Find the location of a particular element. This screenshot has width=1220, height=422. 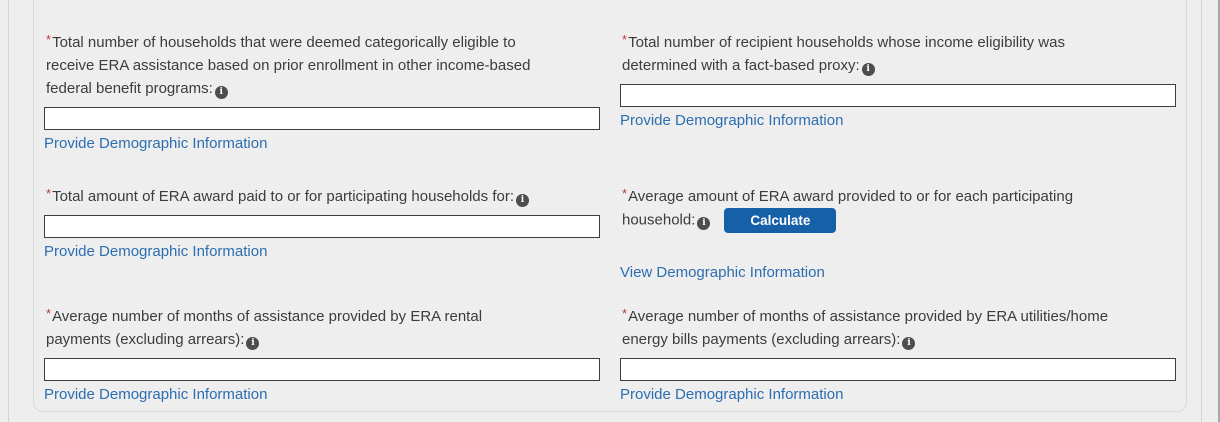

outer-panel-left-border is located at coordinates (8, 211).